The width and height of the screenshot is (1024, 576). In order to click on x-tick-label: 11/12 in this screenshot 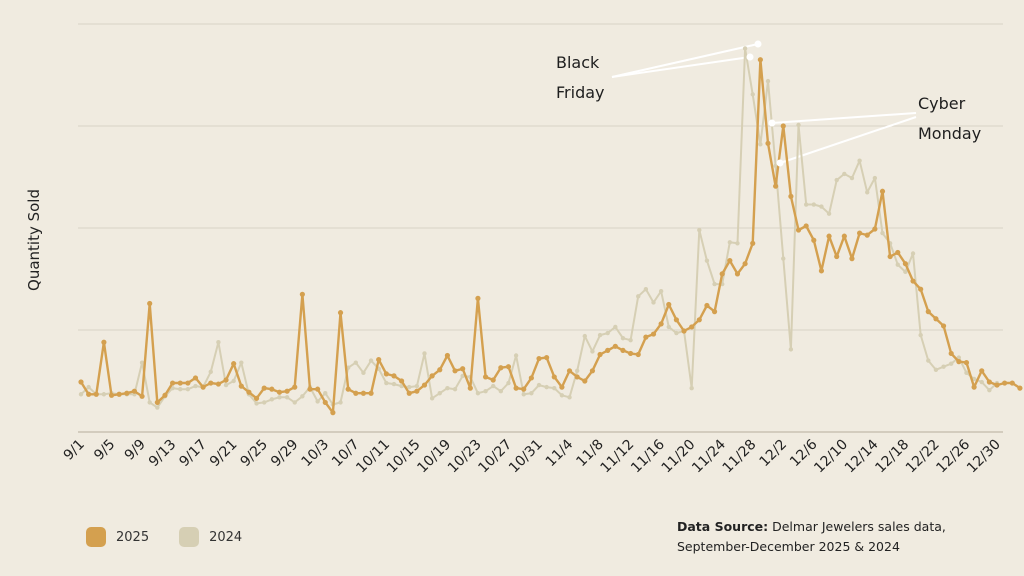, I will do `click(618, 457)`.